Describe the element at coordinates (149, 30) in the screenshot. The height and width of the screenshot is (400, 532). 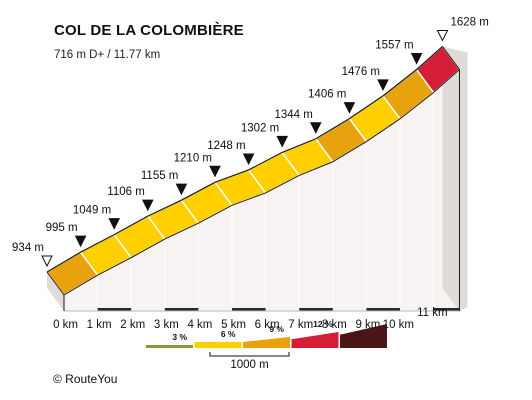
I see `chart-title: COL DE LA COLOMBIÈRE` at that location.